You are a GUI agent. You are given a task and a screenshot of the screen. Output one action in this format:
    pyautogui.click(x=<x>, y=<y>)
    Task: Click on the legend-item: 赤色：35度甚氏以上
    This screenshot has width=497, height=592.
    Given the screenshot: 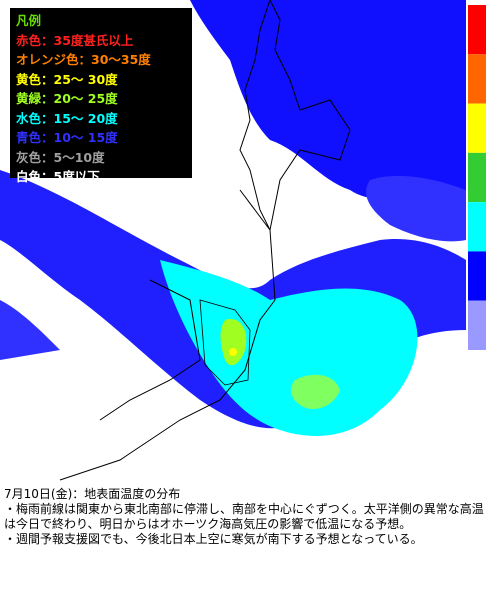 What is the action you would take?
    pyautogui.click(x=75, y=40)
    